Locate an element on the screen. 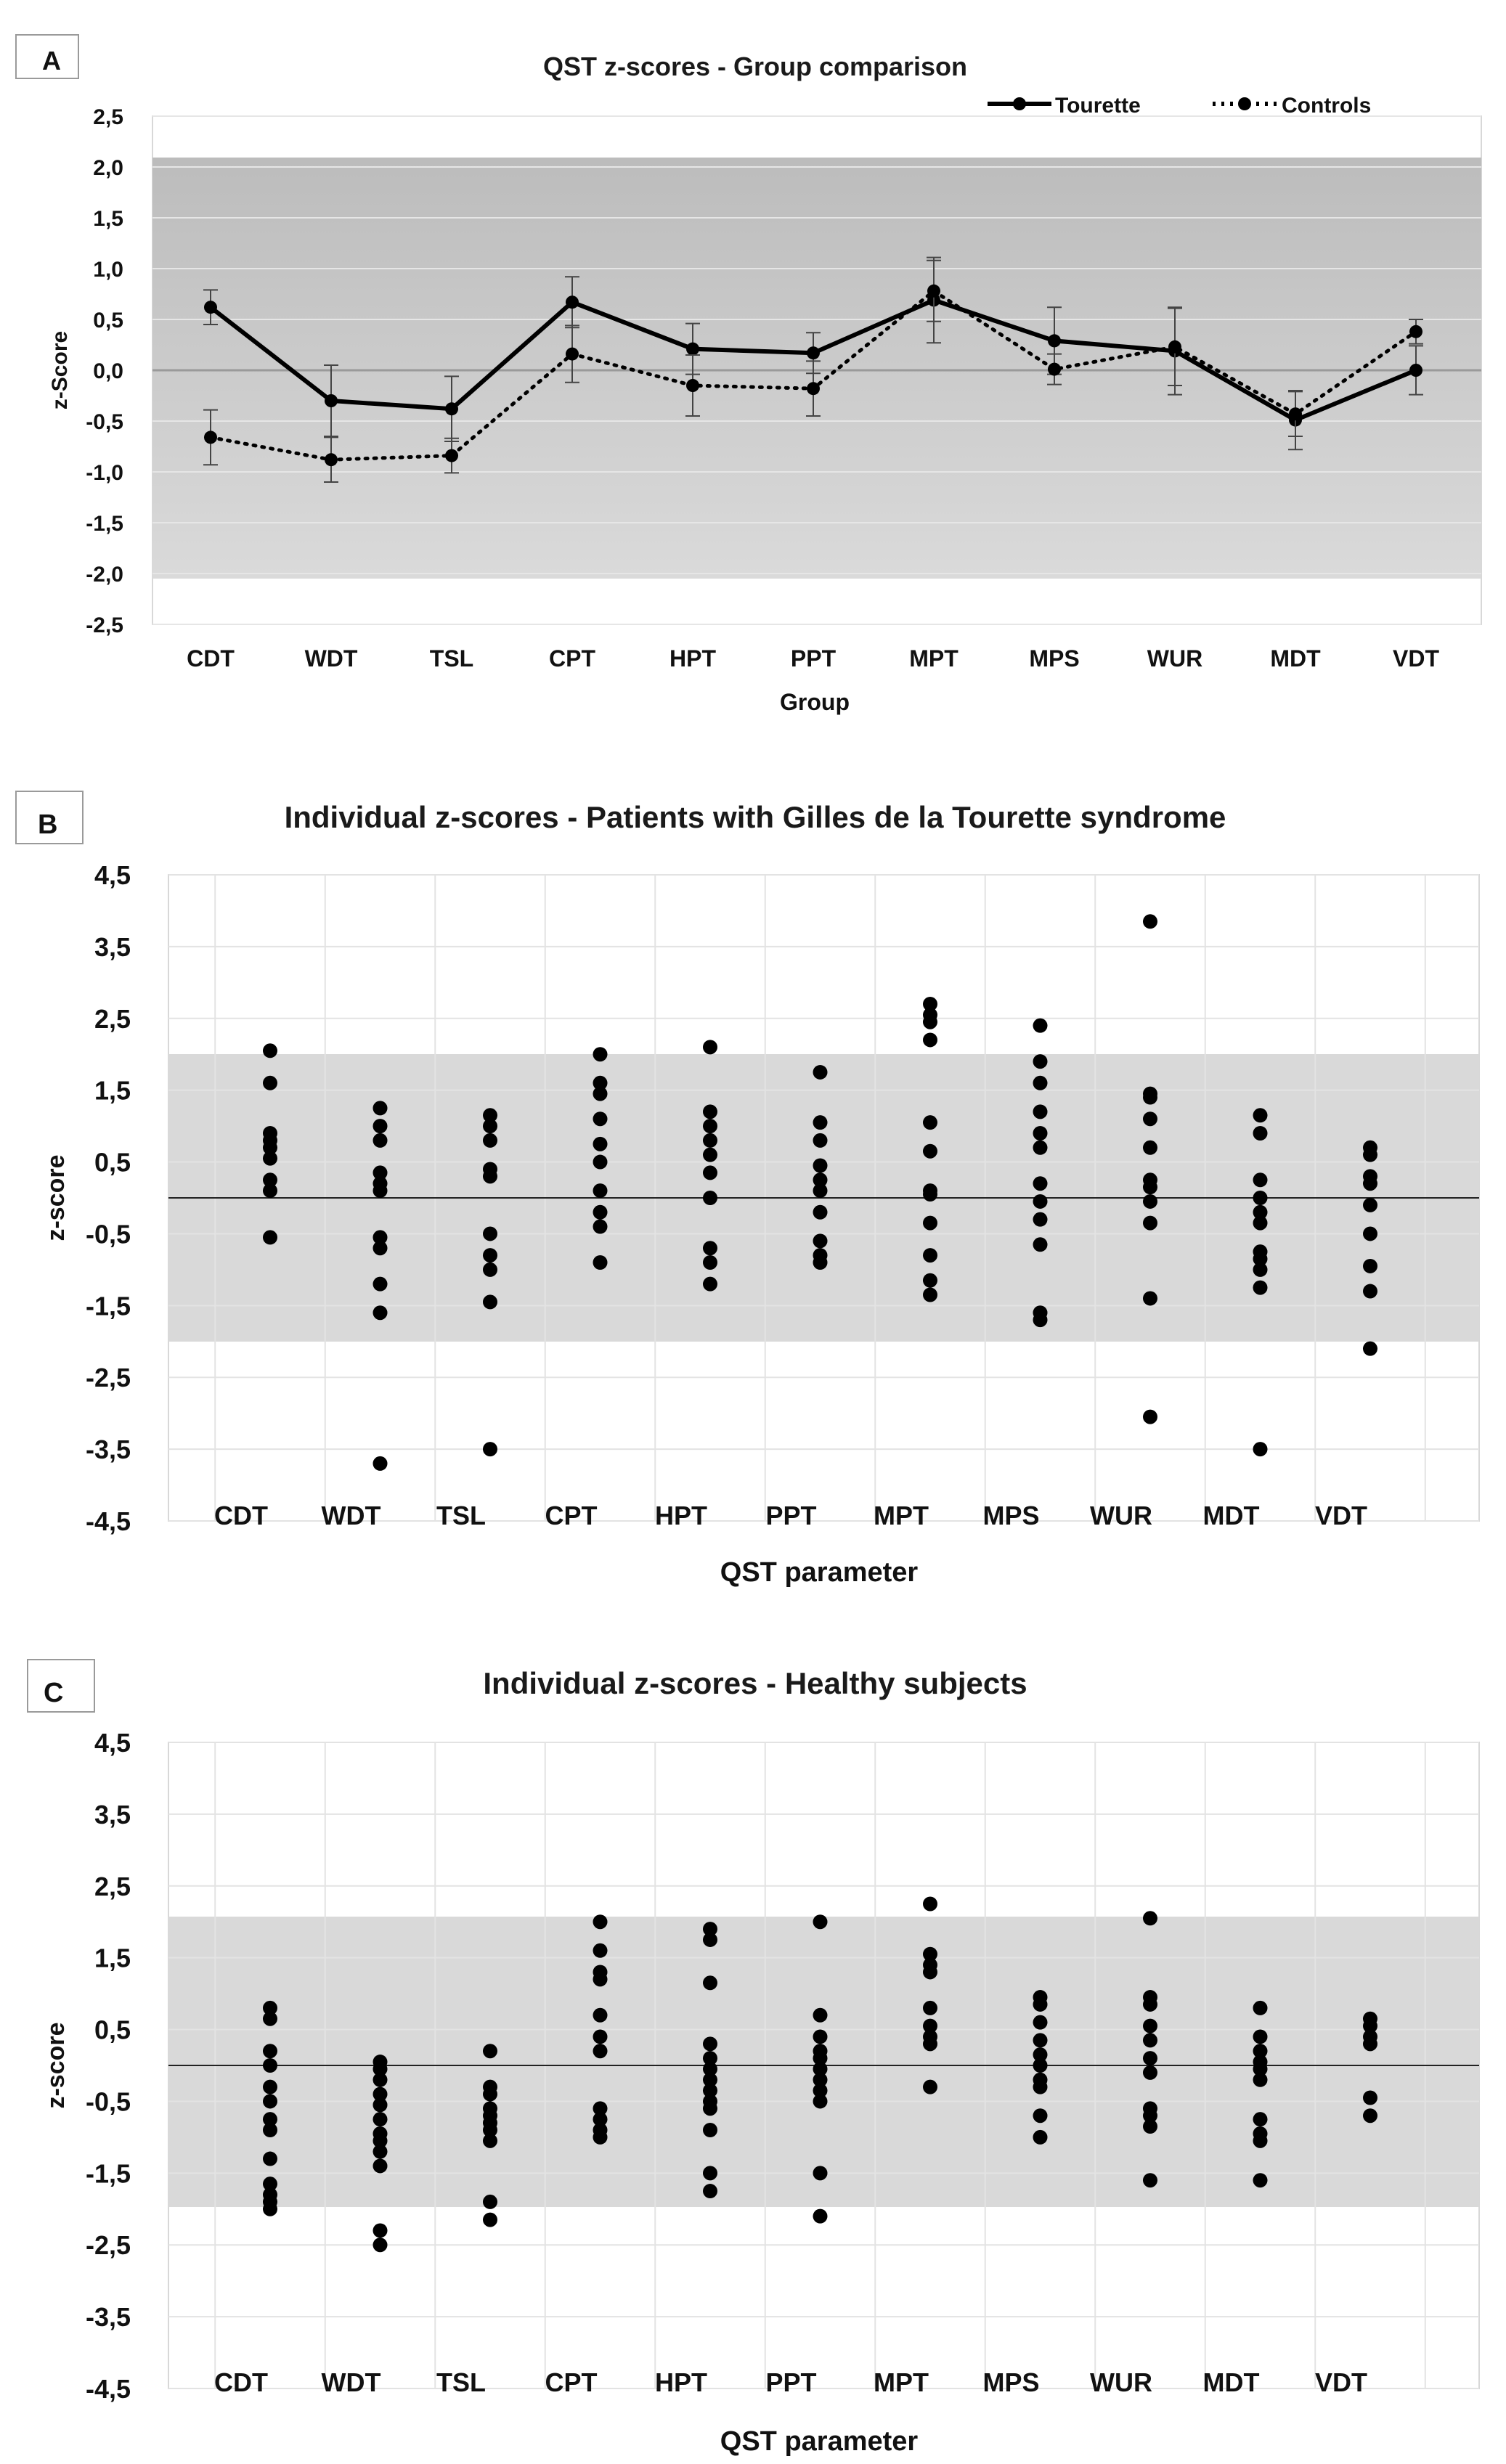 The width and height of the screenshot is (1506, 2464). panel-a-y-tick-label: -0,5 is located at coordinates (104, 422).